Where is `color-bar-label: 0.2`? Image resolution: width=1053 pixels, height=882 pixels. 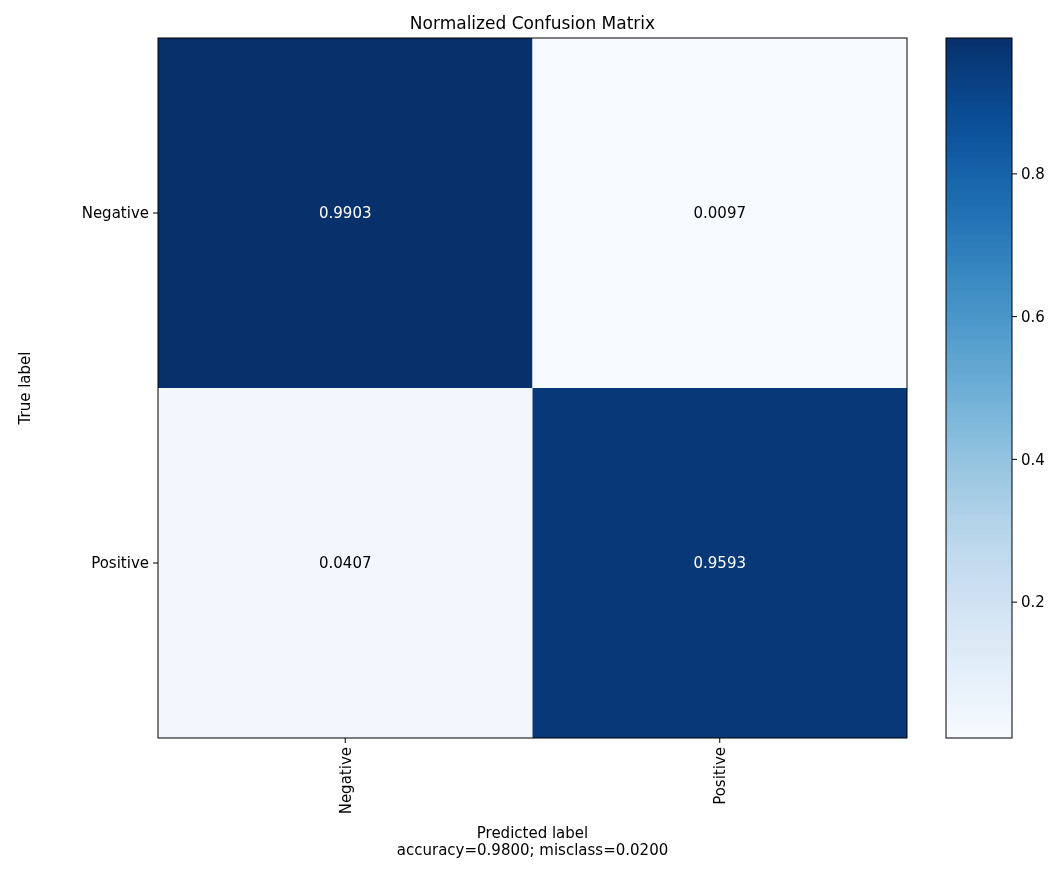 color-bar-label: 0.2 is located at coordinates (1033, 602).